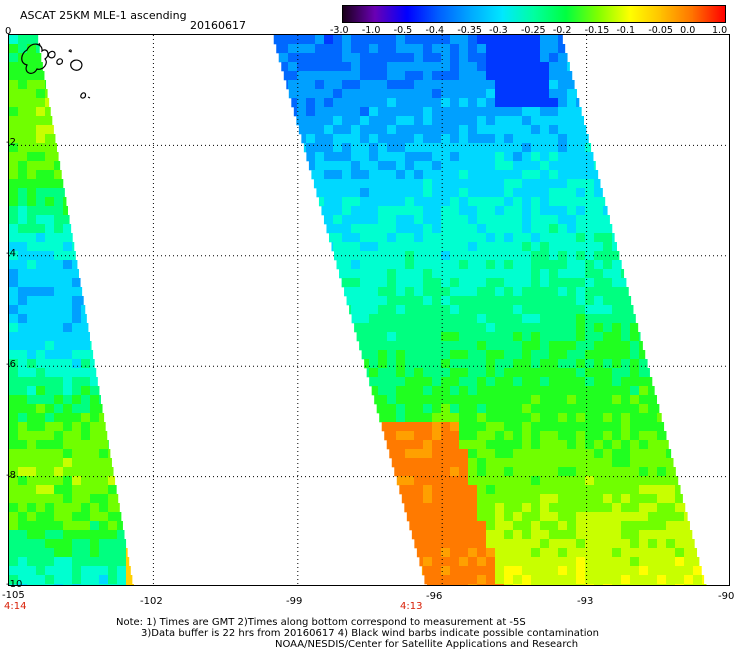 The height and width of the screenshot is (650, 740). I want to click on colorbar, so click(534, 14).